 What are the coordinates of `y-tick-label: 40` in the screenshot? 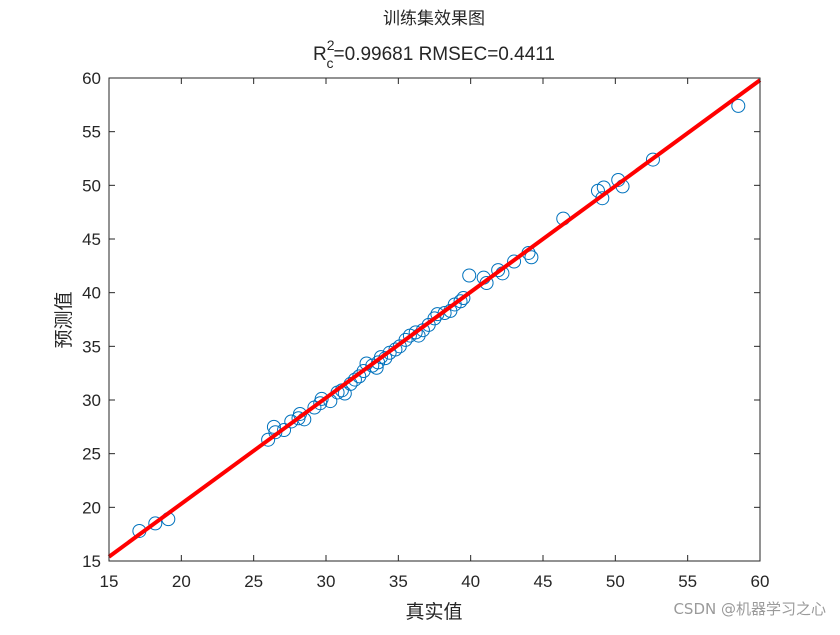 It's located at (91, 293).